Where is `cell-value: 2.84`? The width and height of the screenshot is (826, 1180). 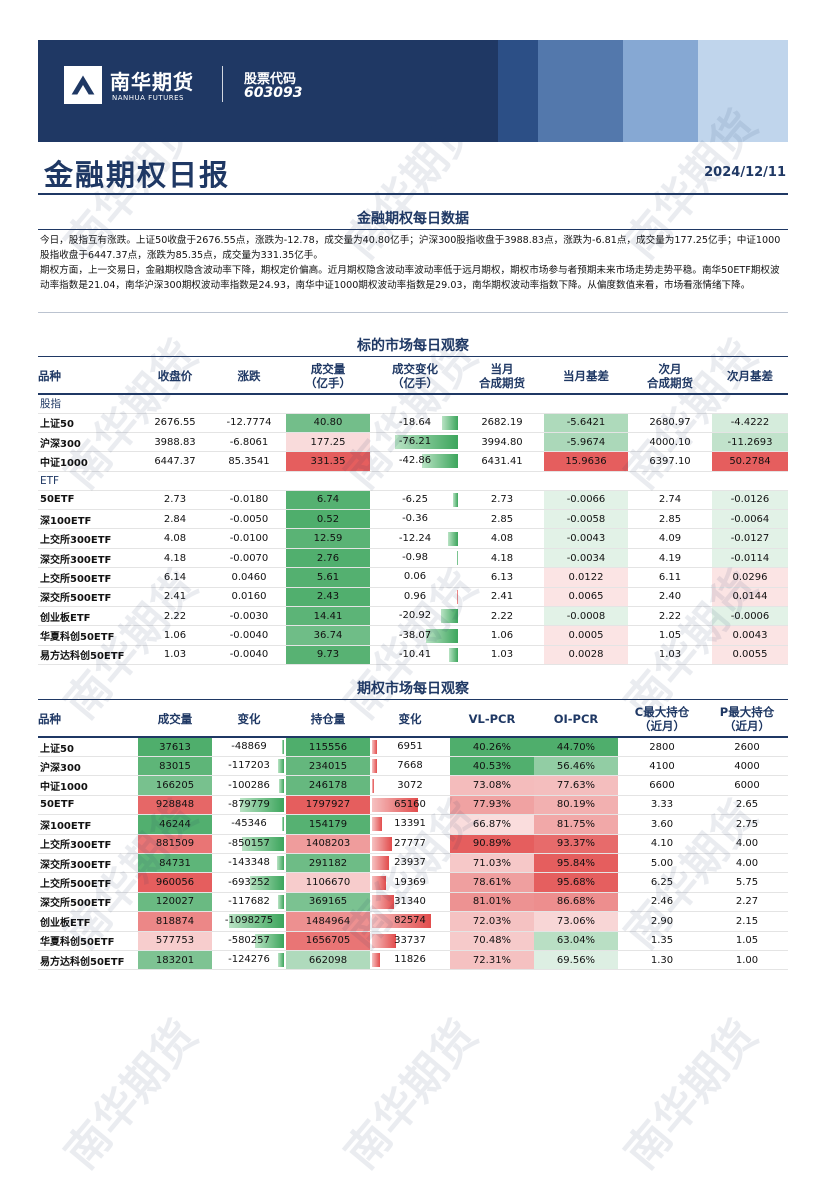 cell-value: 2.84 is located at coordinates (175, 519).